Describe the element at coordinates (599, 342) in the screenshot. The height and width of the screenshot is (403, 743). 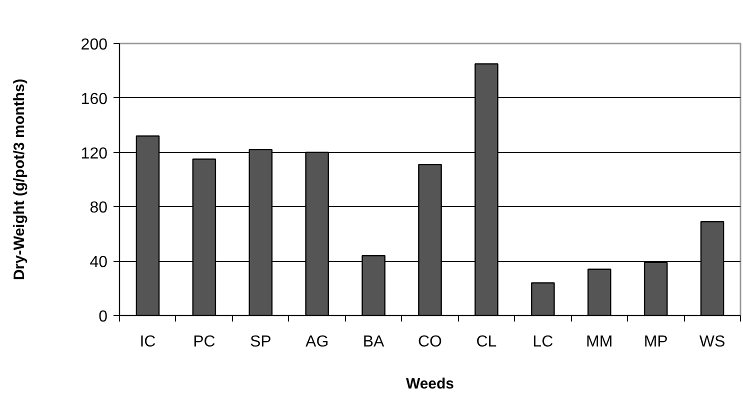
I see `x-tick-label: MM` at that location.